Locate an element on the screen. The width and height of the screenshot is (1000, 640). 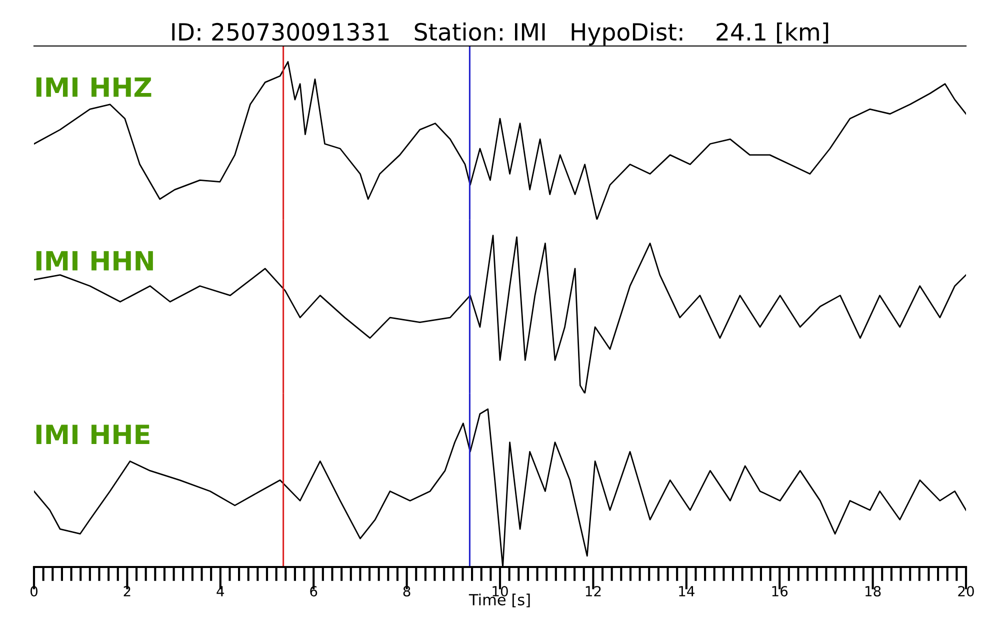
x-tick-label: 12 is located at coordinates (593, 591).